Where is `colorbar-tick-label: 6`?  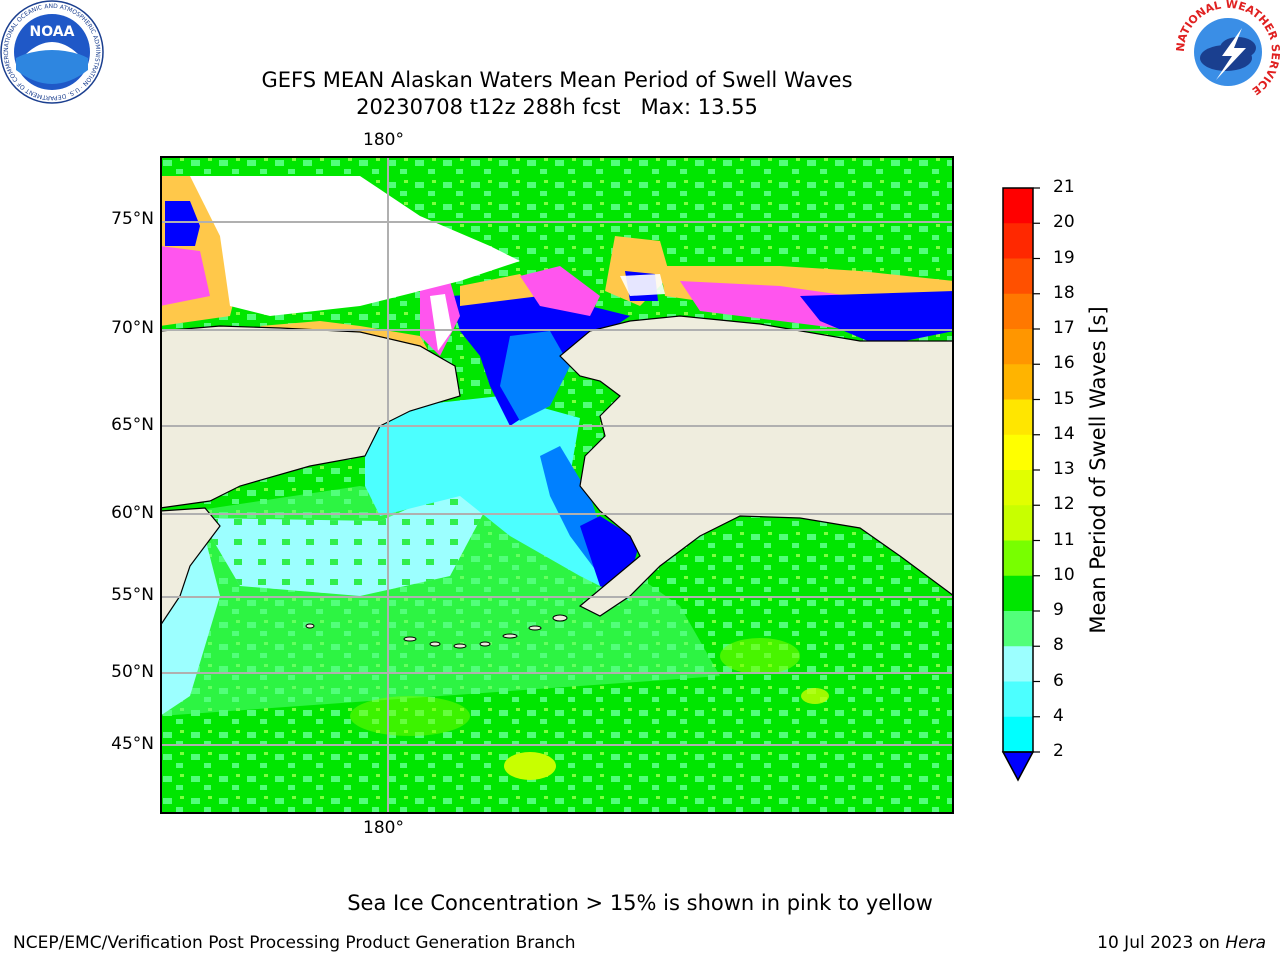
colorbar-tick-label: 6 is located at coordinates (1058, 680).